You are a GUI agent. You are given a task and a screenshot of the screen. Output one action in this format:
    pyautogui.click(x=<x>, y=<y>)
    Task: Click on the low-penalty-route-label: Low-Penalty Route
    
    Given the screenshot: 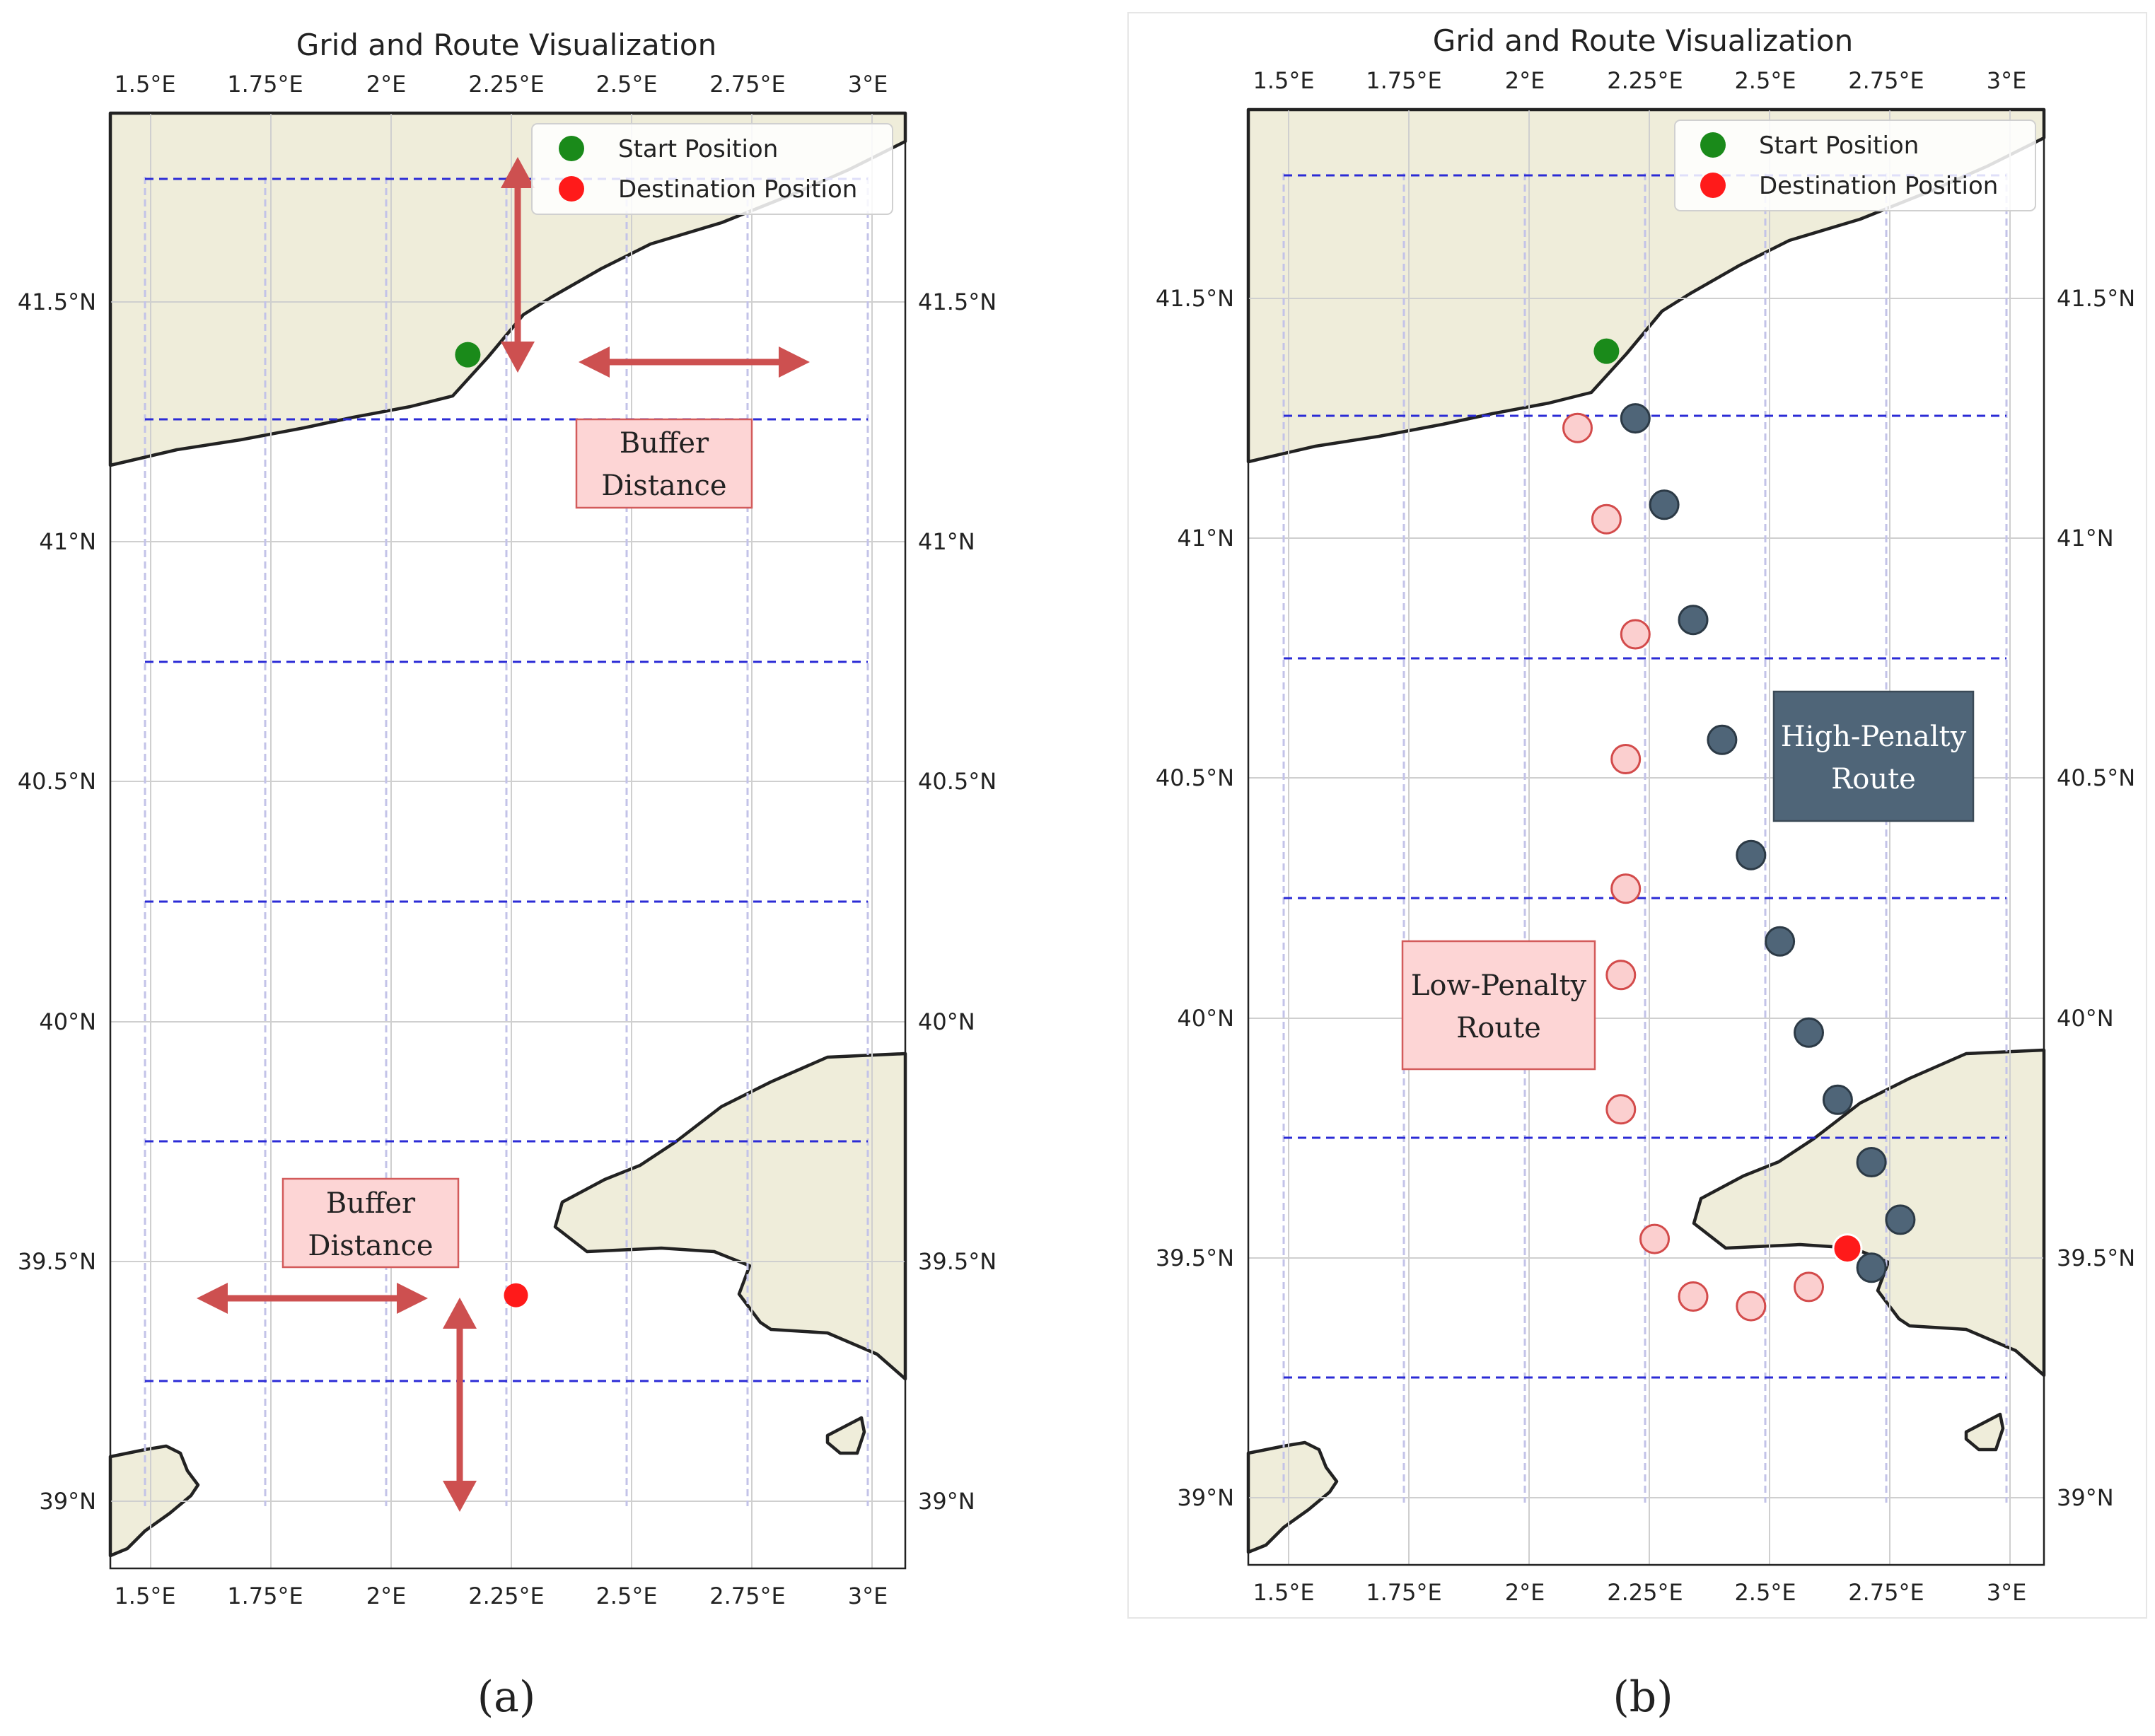 What is the action you would take?
    pyautogui.click(x=1498, y=1005)
    